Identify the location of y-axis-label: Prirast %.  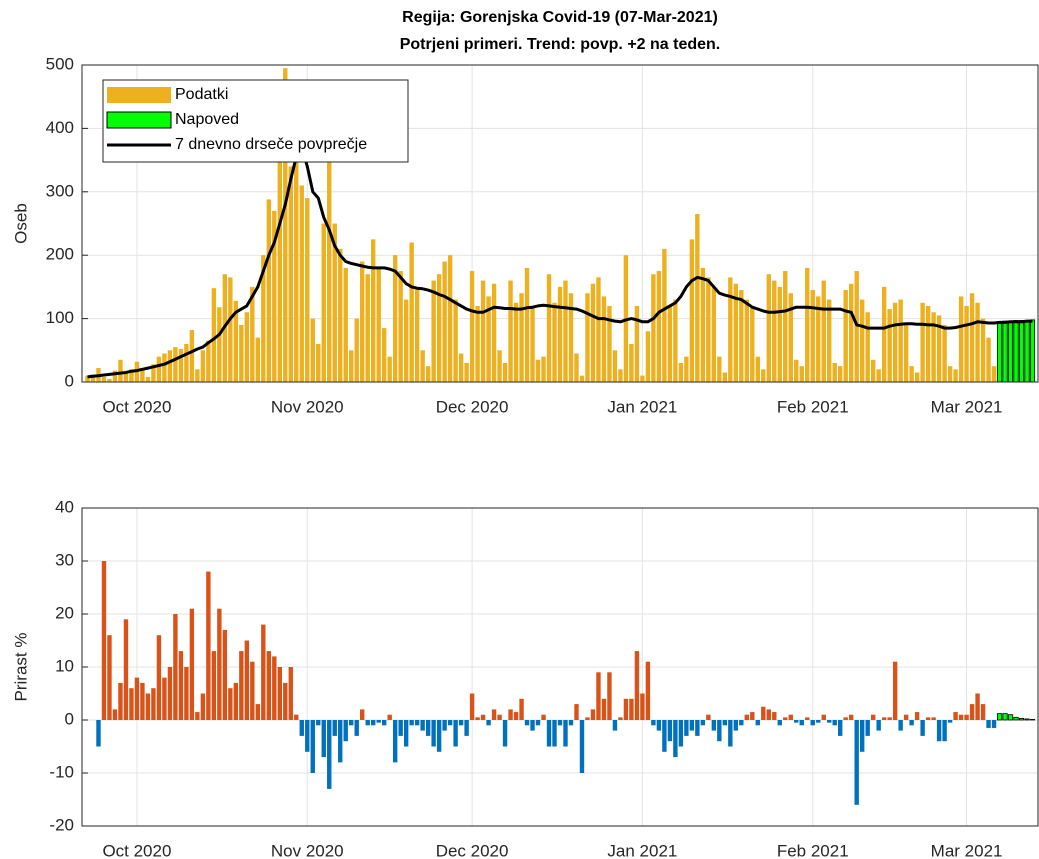
(20, 667).